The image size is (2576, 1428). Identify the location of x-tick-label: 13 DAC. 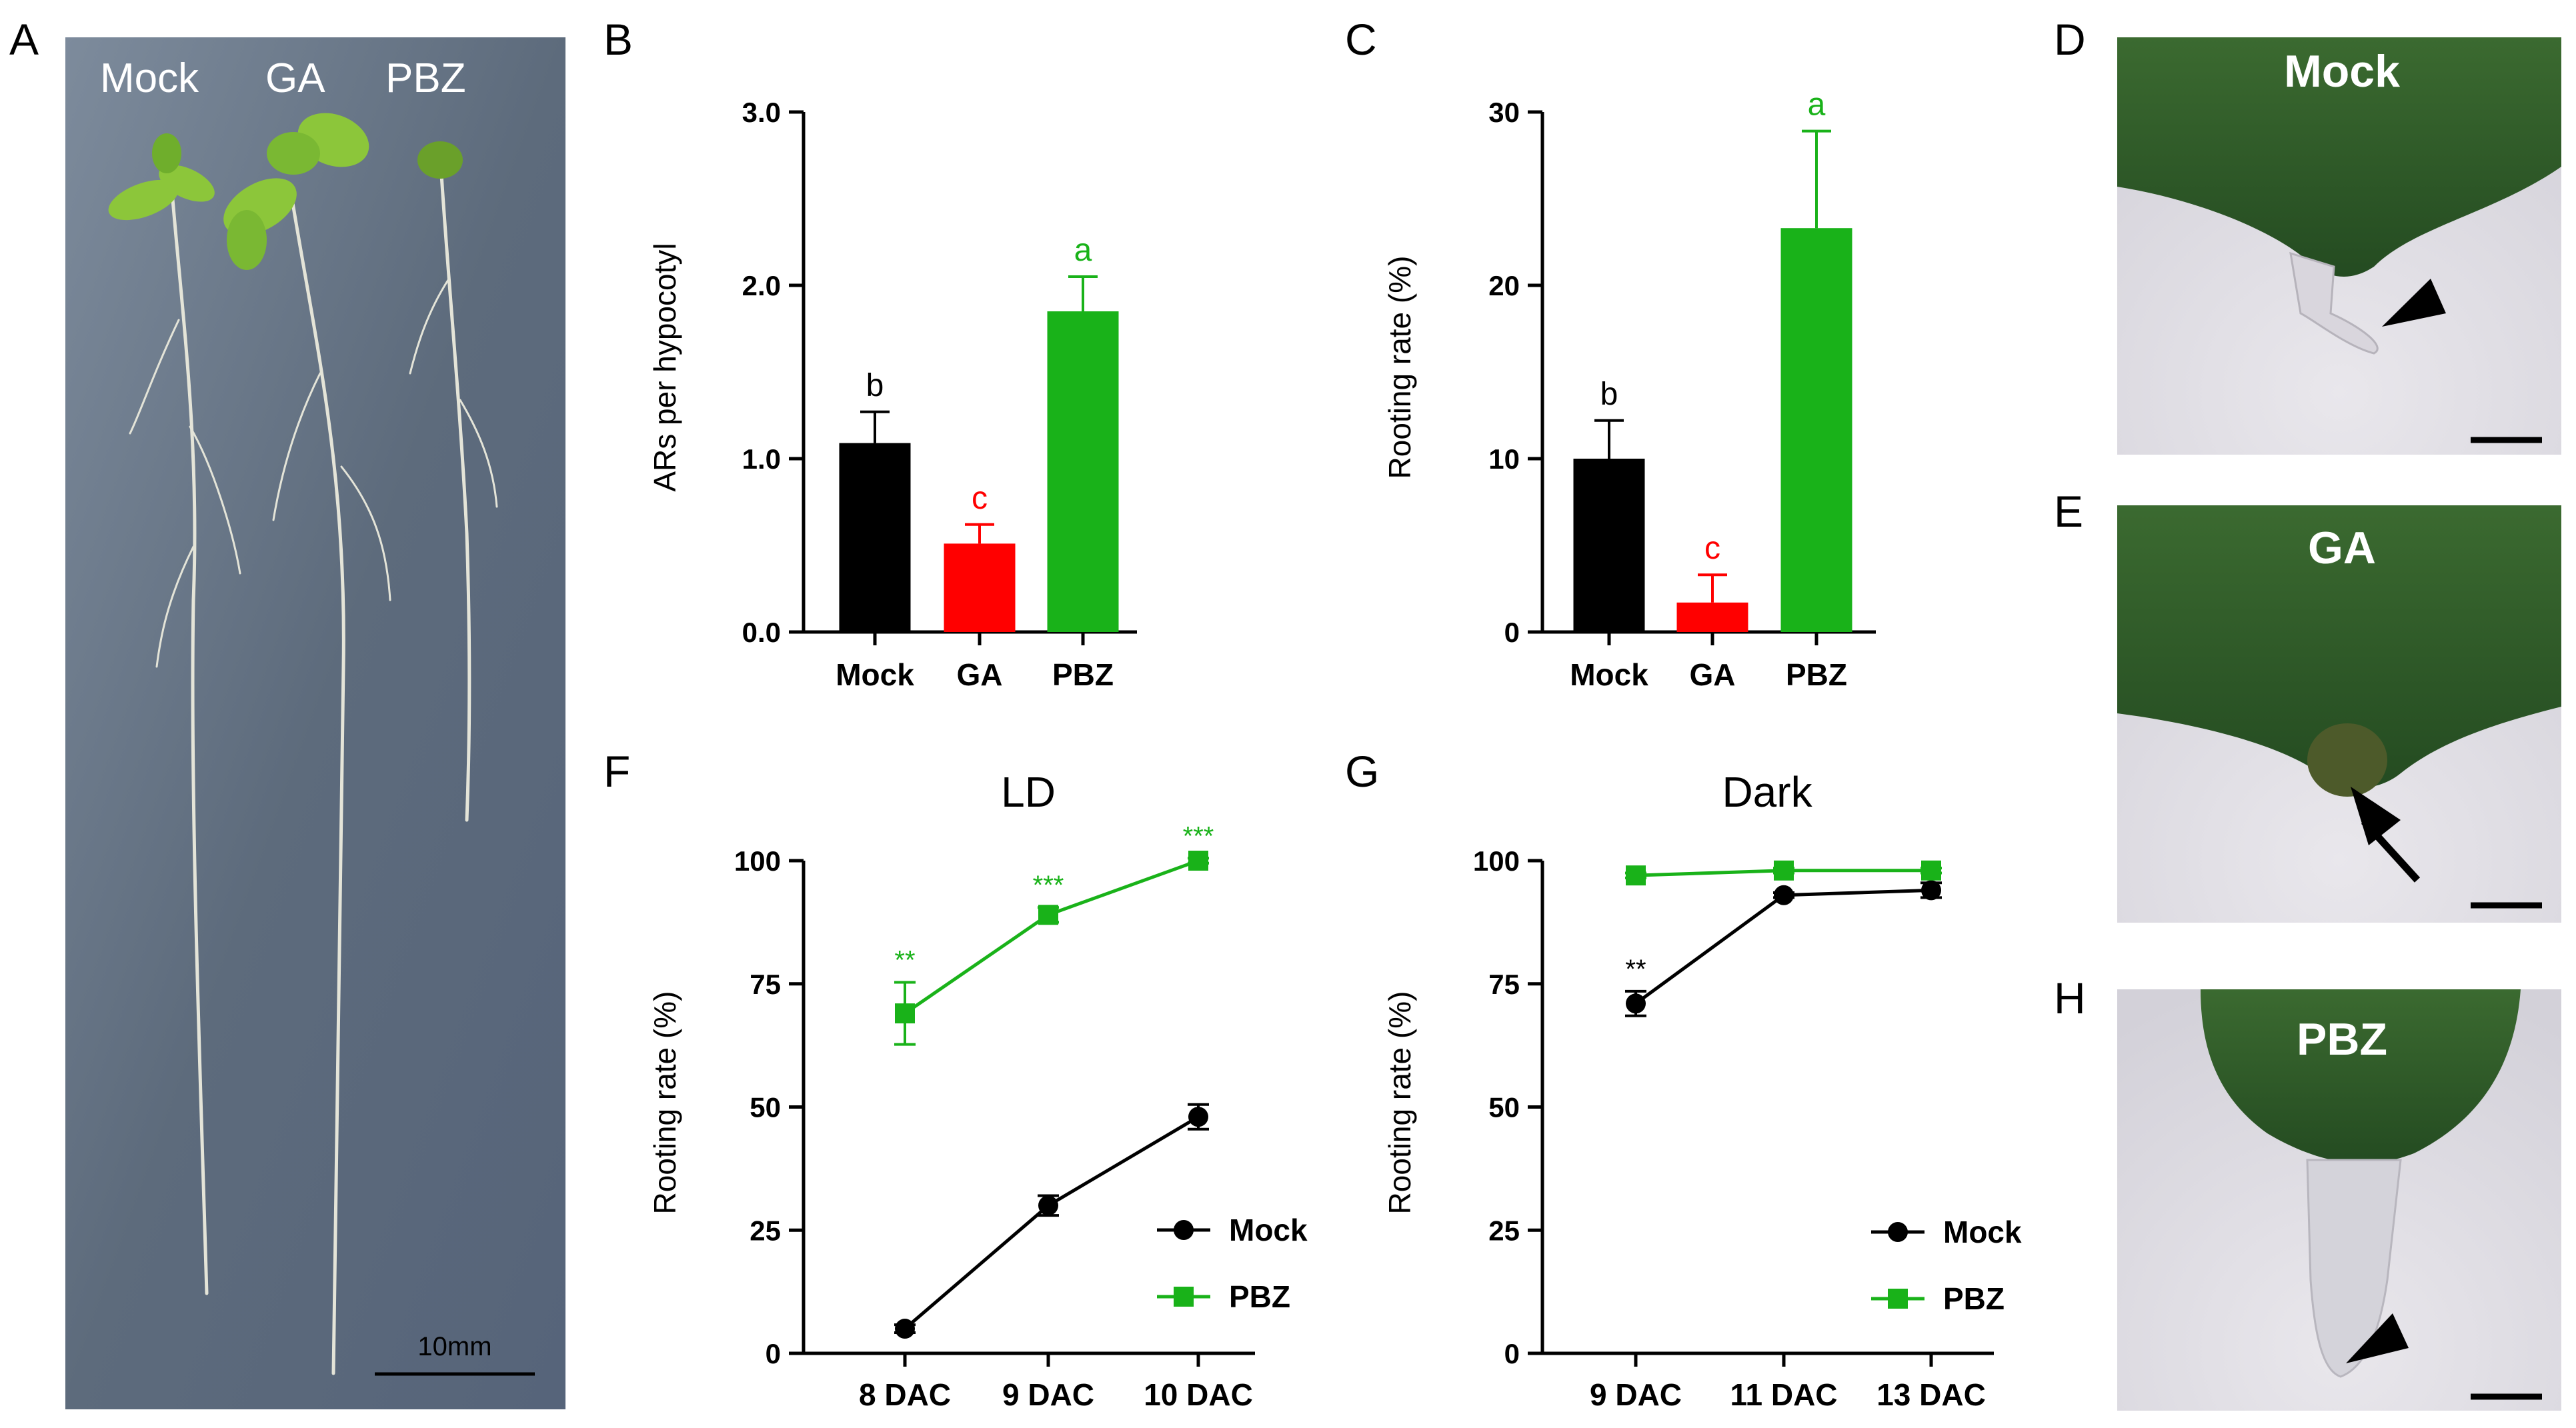
(1931, 1394).